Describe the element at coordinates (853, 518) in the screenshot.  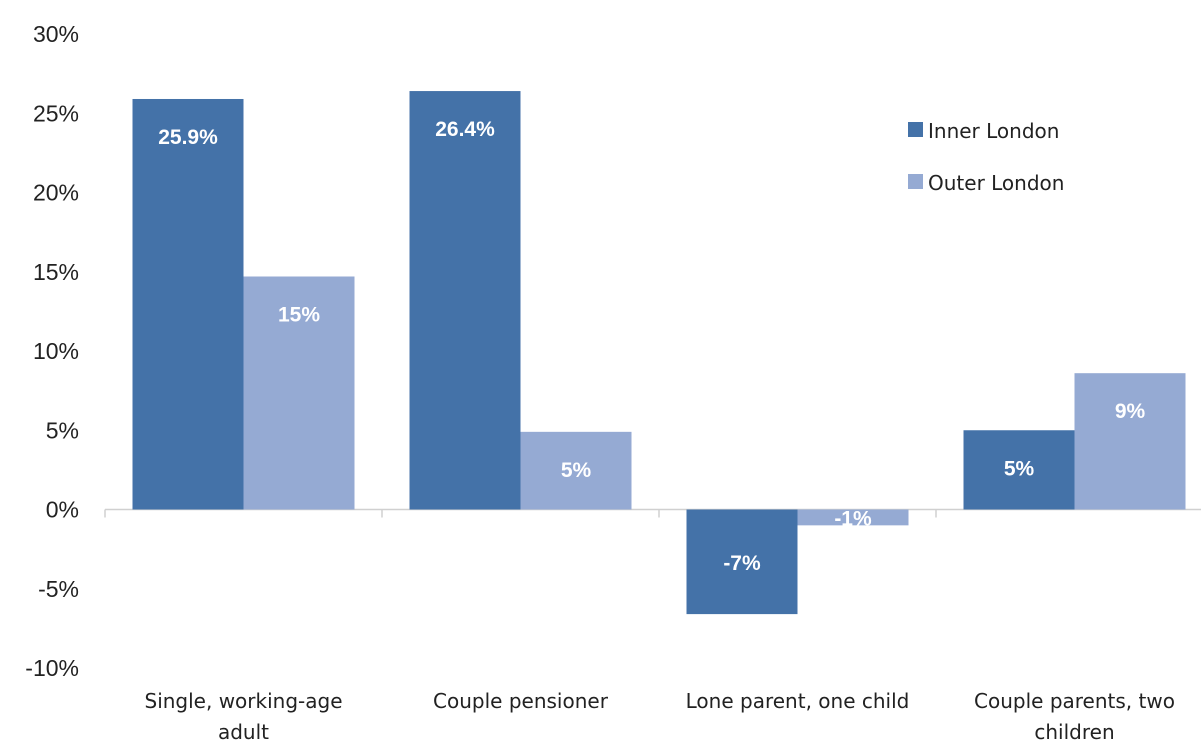
I see `data-label: -1%` at that location.